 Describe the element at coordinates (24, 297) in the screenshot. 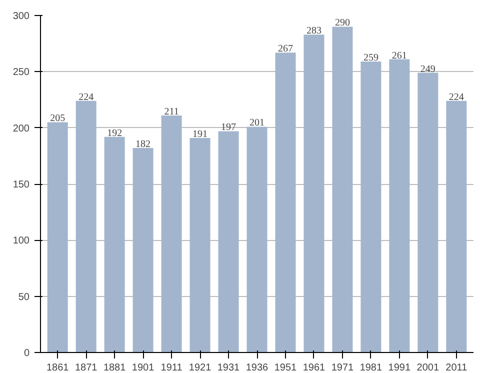

I see `y-tick-label: 50` at that location.